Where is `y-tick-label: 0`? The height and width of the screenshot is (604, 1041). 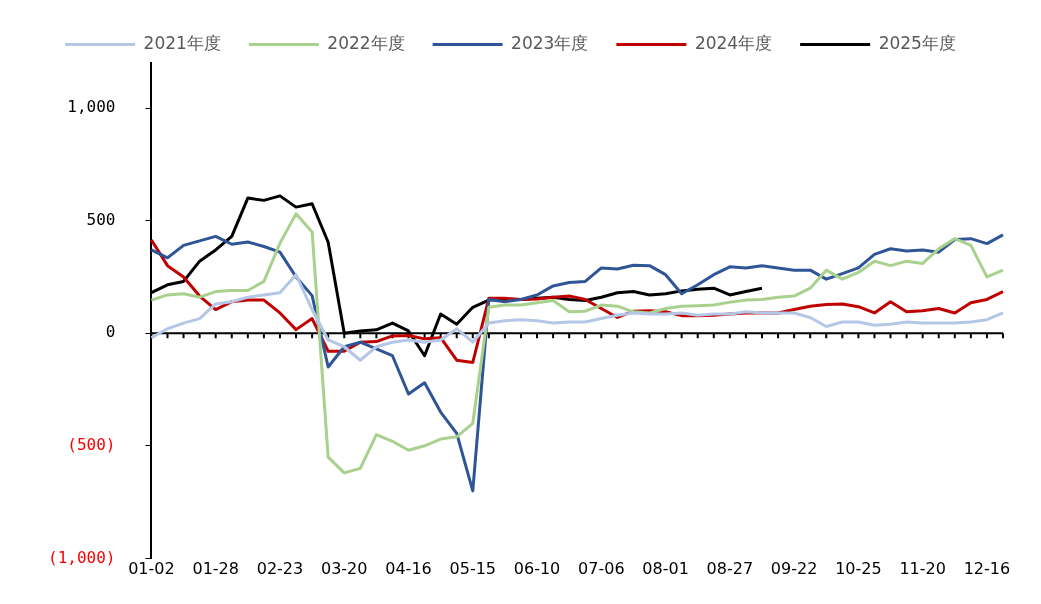 y-tick-label: 0 is located at coordinates (110, 332).